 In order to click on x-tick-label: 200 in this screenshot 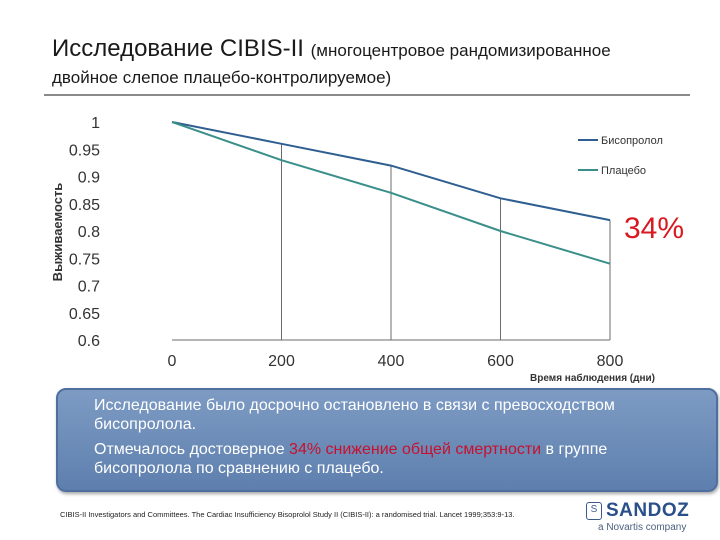, I will do `click(281, 361)`.